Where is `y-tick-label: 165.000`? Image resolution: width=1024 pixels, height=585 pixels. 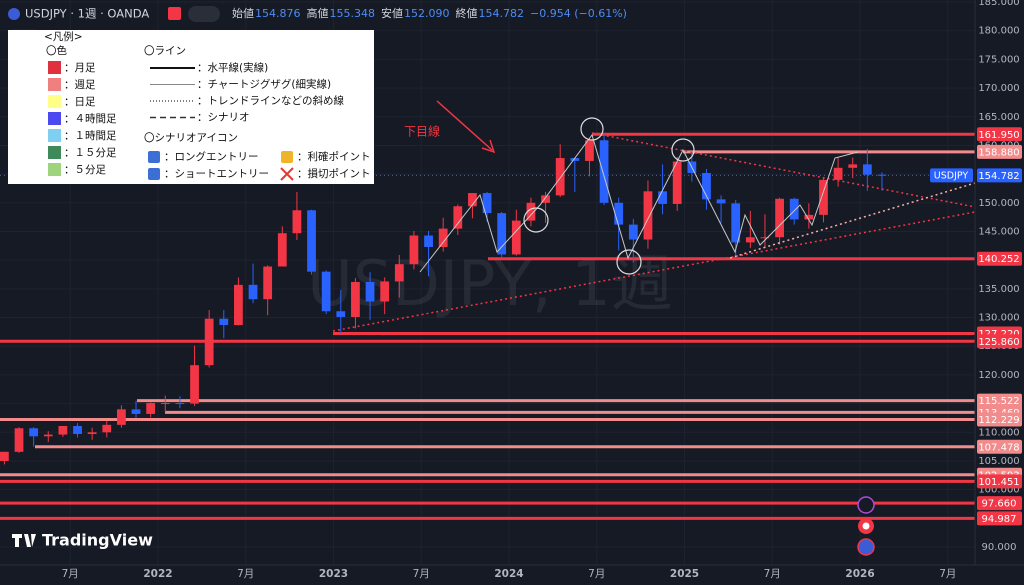
y-tick-label: 165.000 is located at coordinates (998, 117).